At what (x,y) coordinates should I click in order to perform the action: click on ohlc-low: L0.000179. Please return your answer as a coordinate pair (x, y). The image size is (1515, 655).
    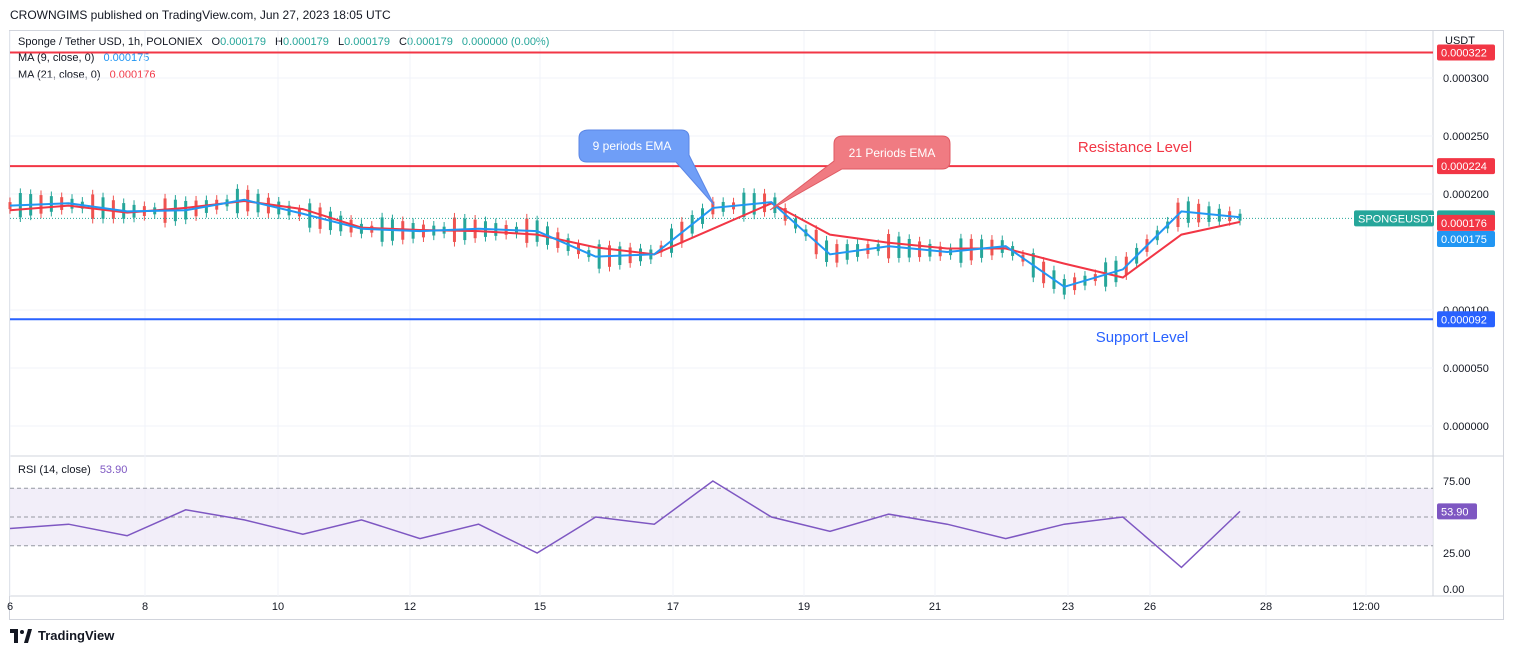
    Looking at the image, I should click on (363, 42).